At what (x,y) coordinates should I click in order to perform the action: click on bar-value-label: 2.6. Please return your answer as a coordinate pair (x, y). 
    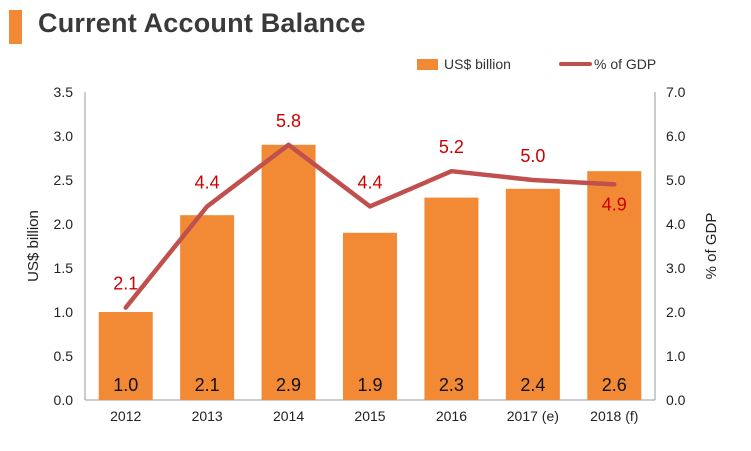
    Looking at the image, I should click on (614, 385).